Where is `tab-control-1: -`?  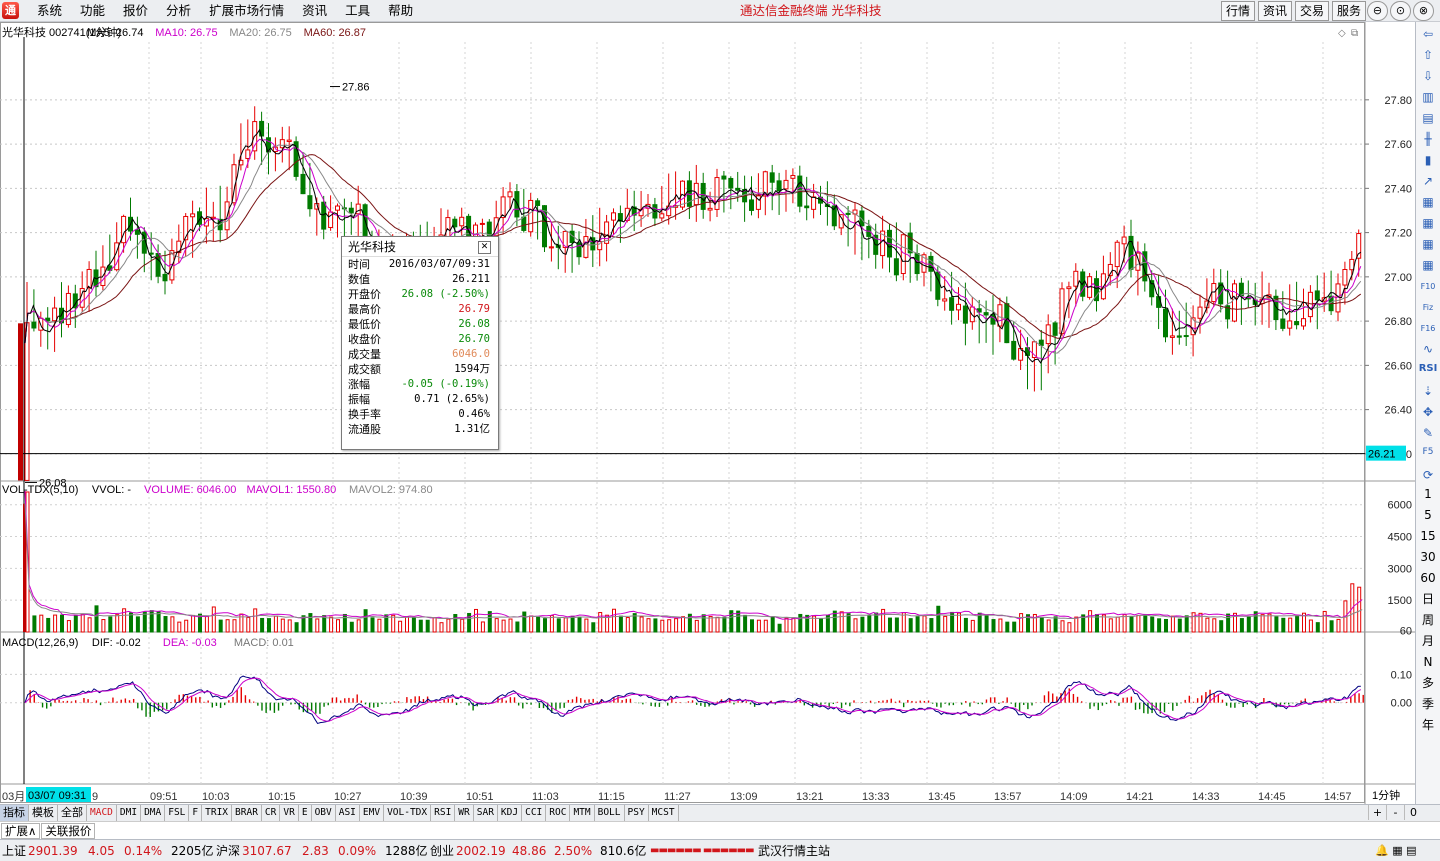 tab-control-1: - is located at coordinates (1395, 812).